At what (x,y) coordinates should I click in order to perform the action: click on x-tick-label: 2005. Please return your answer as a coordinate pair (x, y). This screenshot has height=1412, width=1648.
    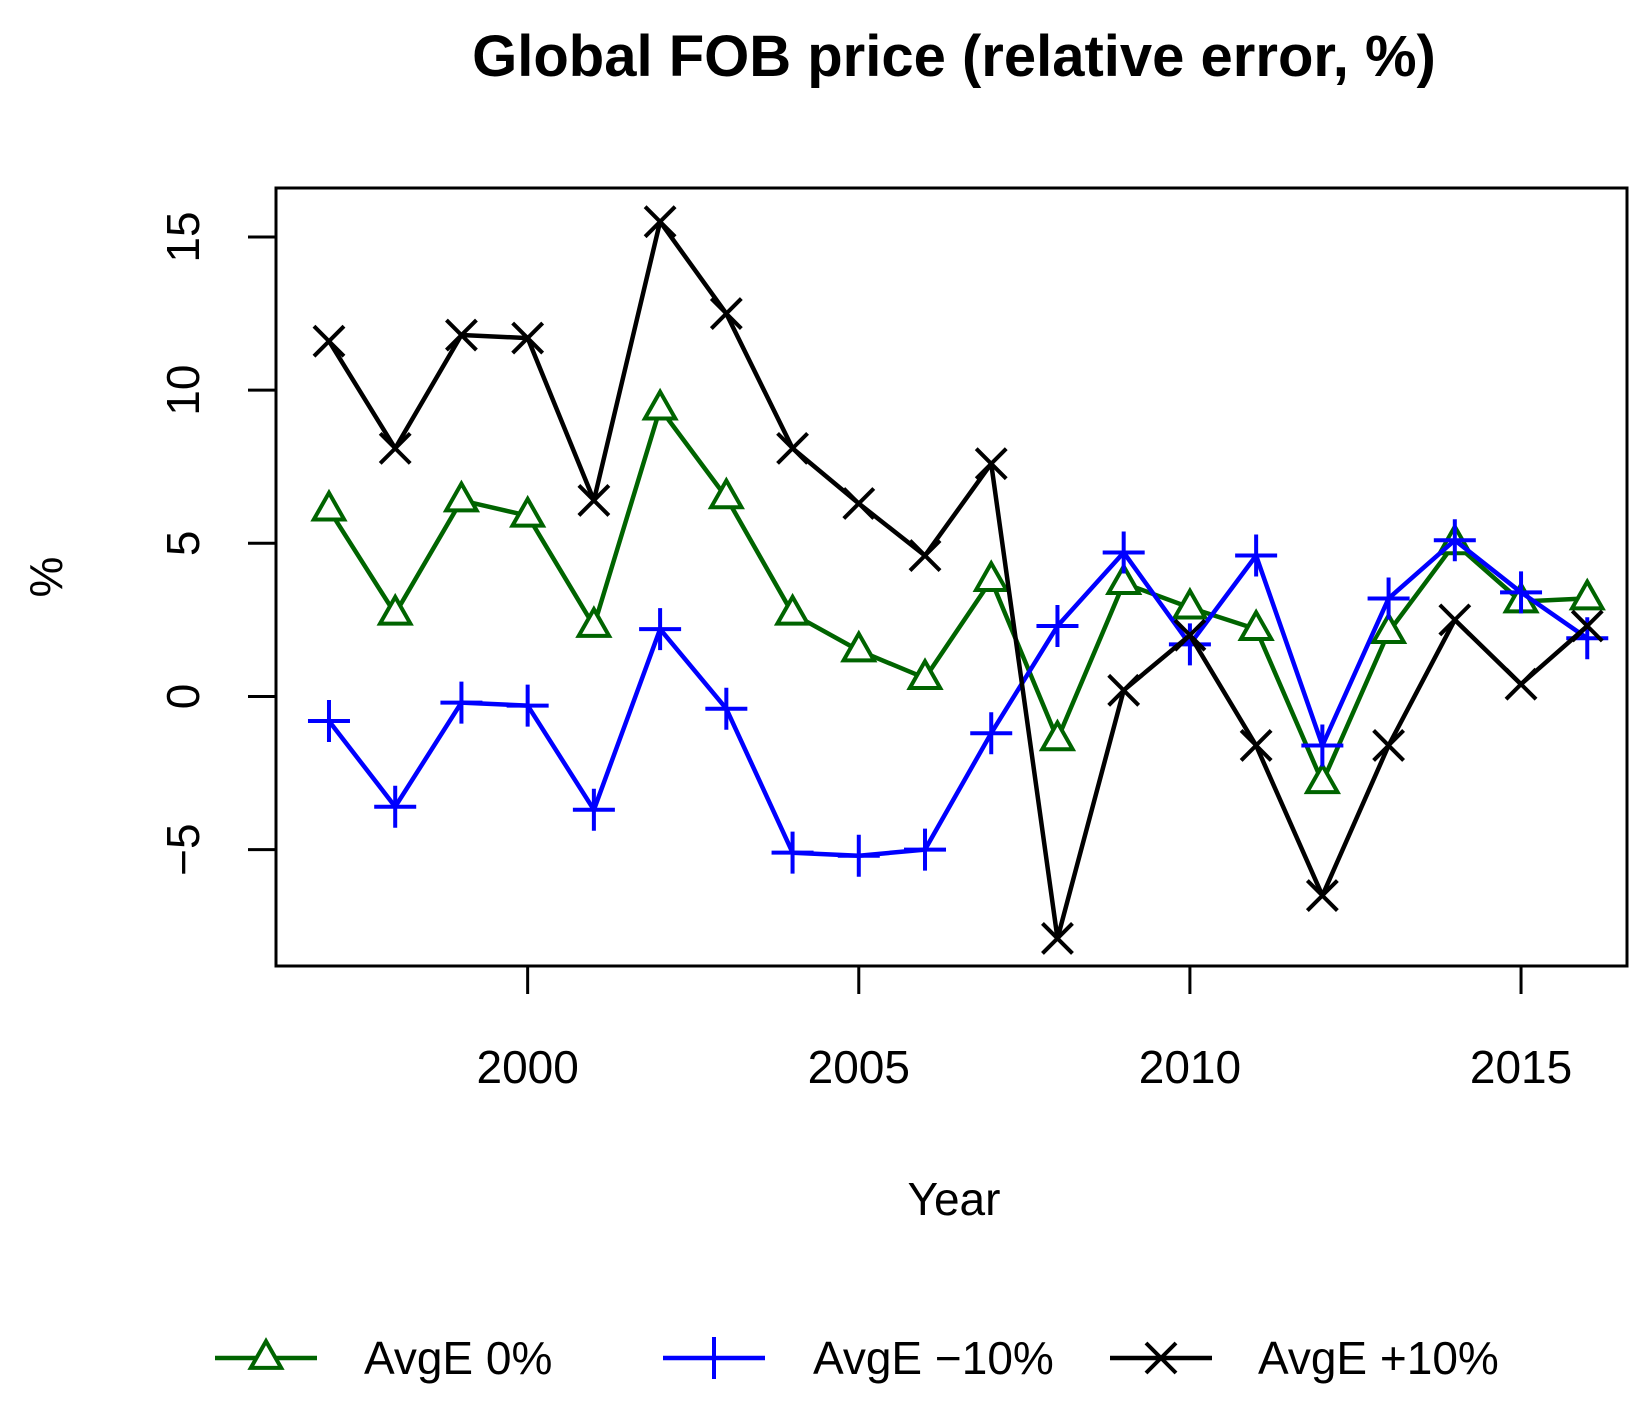
    Looking at the image, I should click on (859, 1067).